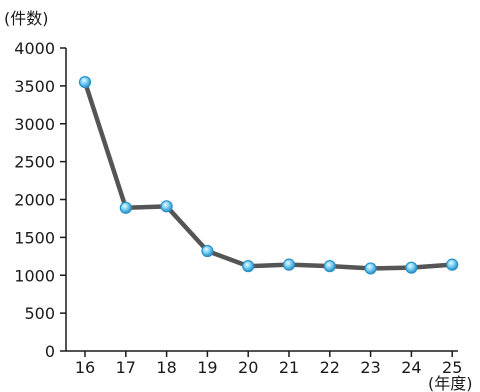  I want to click on y-tick-label: 3500, so click(34, 86).